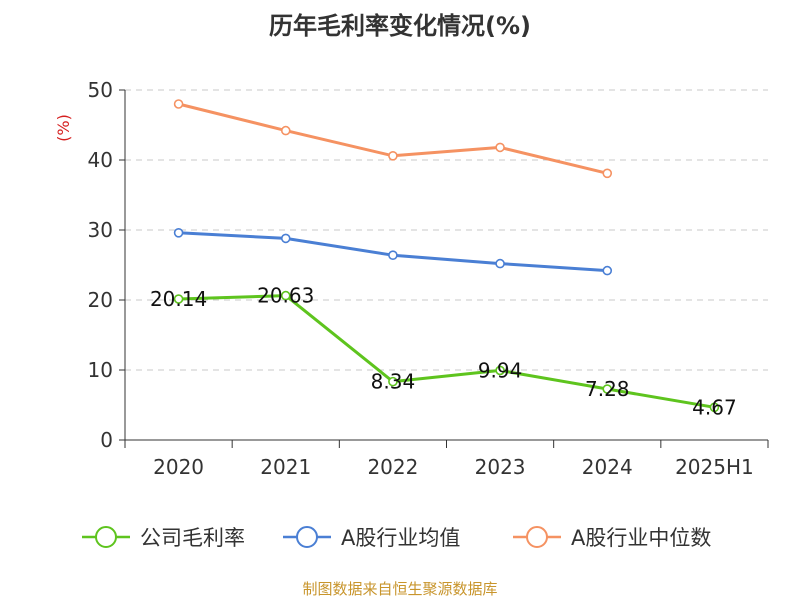  What do you see at coordinates (178, 467) in the screenshot?
I see `x-tick-label: 2020` at bounding box center [178, 467].